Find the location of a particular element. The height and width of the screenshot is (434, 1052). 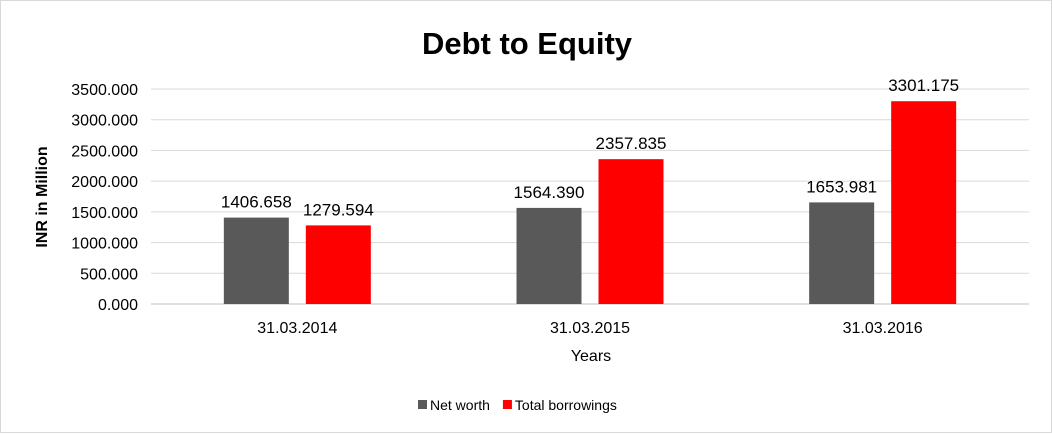

data-label: 3301.175 is located at coordinates (923, 85).